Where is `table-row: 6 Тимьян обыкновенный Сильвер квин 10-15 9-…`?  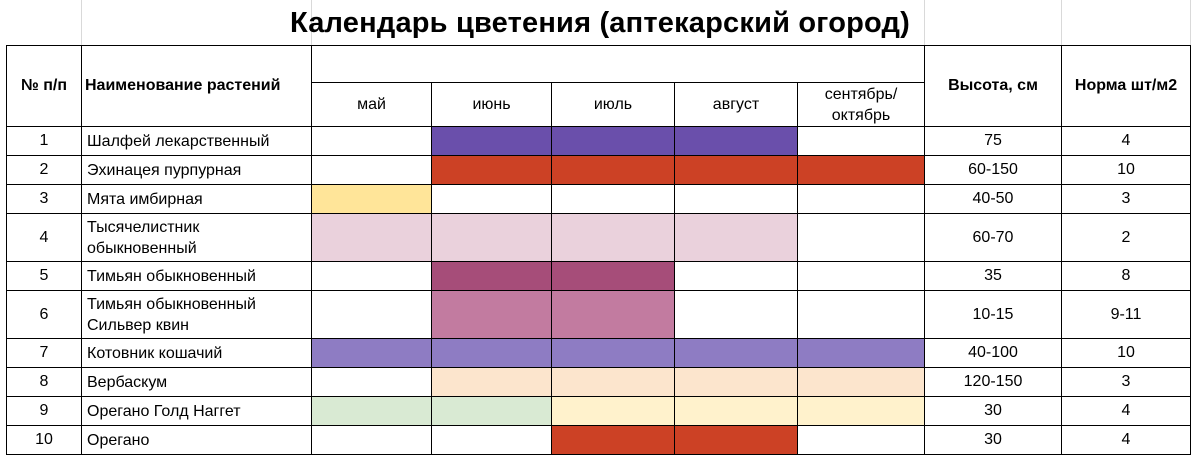 table-row: 6 Тимьян обыкновенный Сильвер квин 10-15 9-… is located at coordinates (598, 314).